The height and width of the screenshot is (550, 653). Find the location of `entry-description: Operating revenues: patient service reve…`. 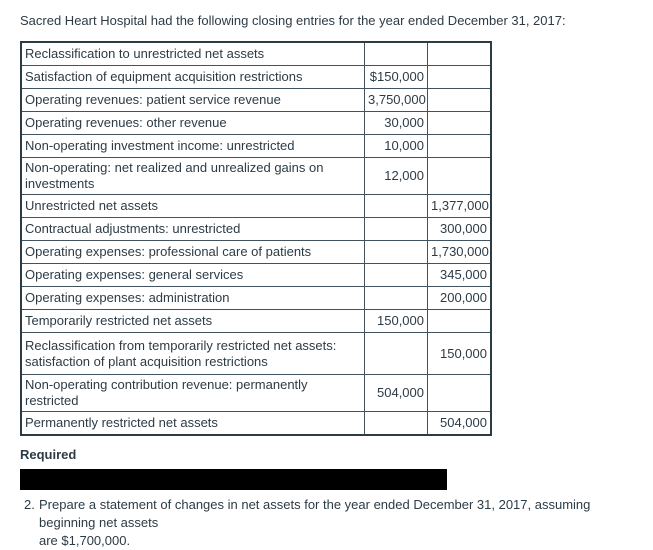

entry-description: Operating revenues: patient service reve… is located at coordinates (192, 100).